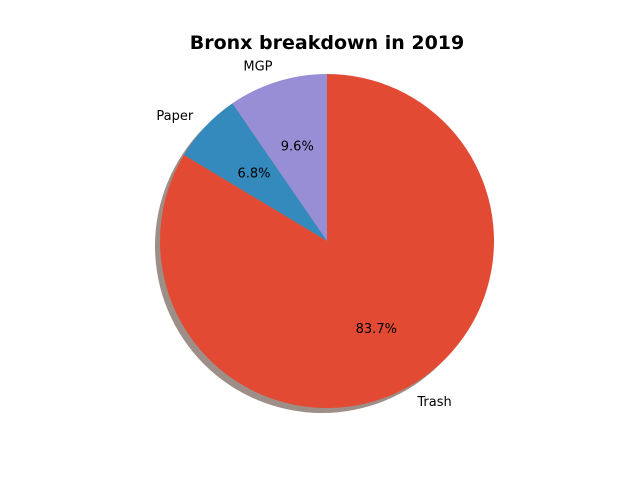 The width and height of the screenshot is (640, 480). I want to click on slice-label-paper: Paper, so click(174, 116).